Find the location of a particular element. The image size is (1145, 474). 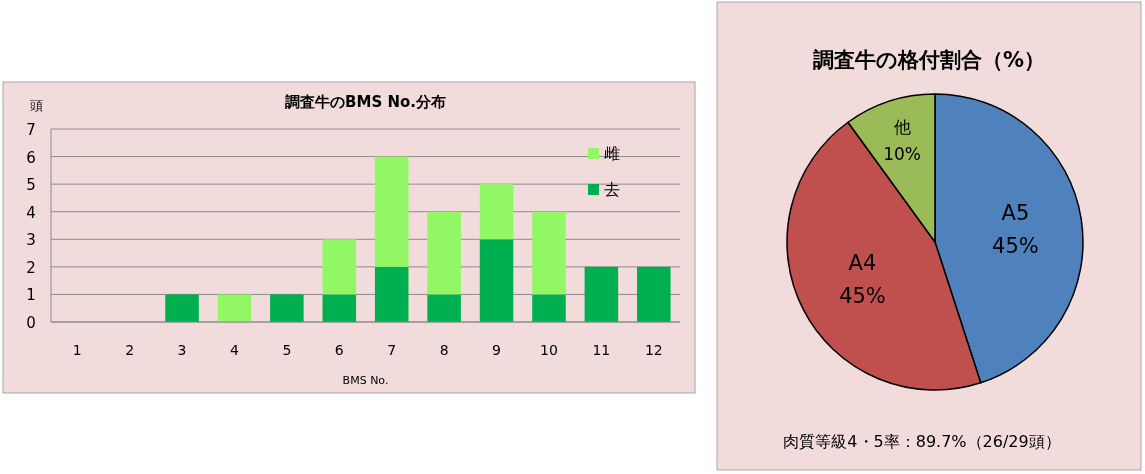

x-tick-label: 5 is located at coordinates (287, 350).